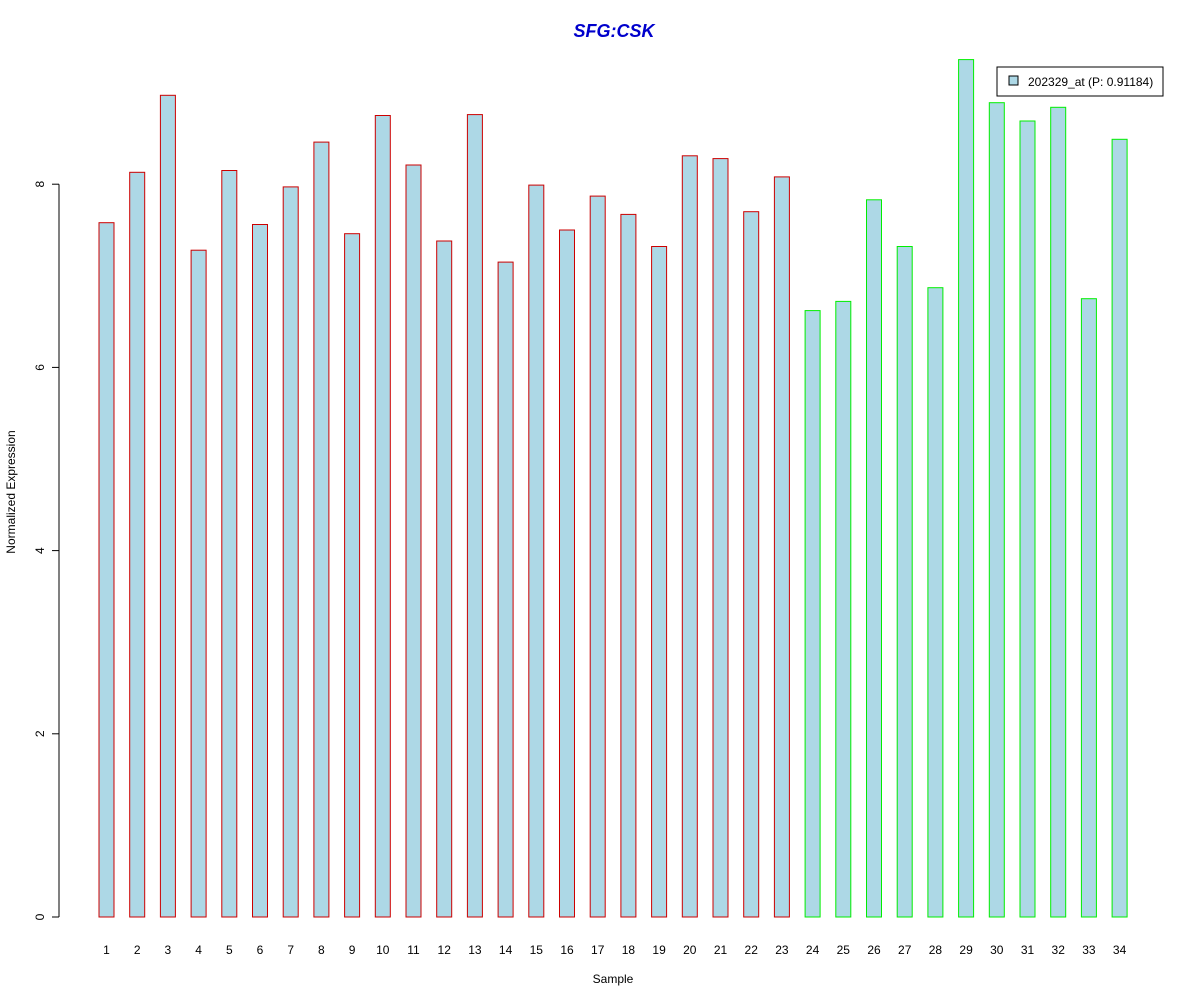 This screenshot has width=1200, height=1000. What do you see at coordinates (40, 184) in the screenshot?
I see `y-tick-label: 8` at bounding box center [40, 184].